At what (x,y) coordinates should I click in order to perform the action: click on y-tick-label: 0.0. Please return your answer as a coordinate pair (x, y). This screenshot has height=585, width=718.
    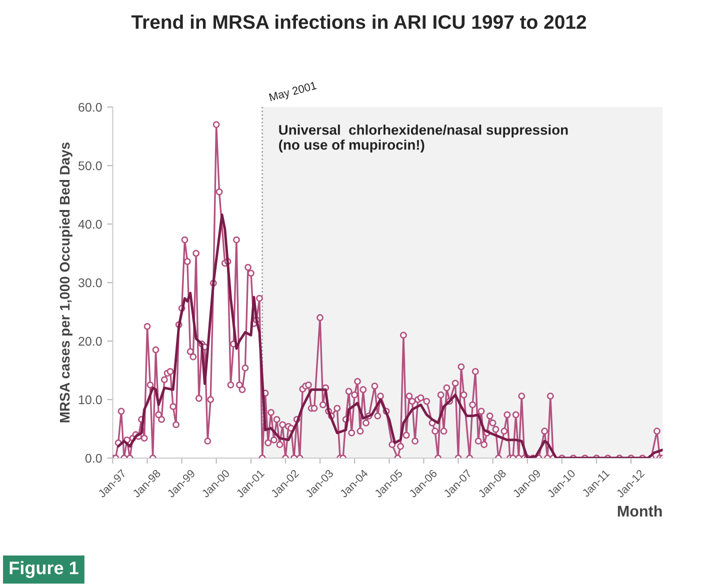
    Looking at the image, I should click on (93, 458).